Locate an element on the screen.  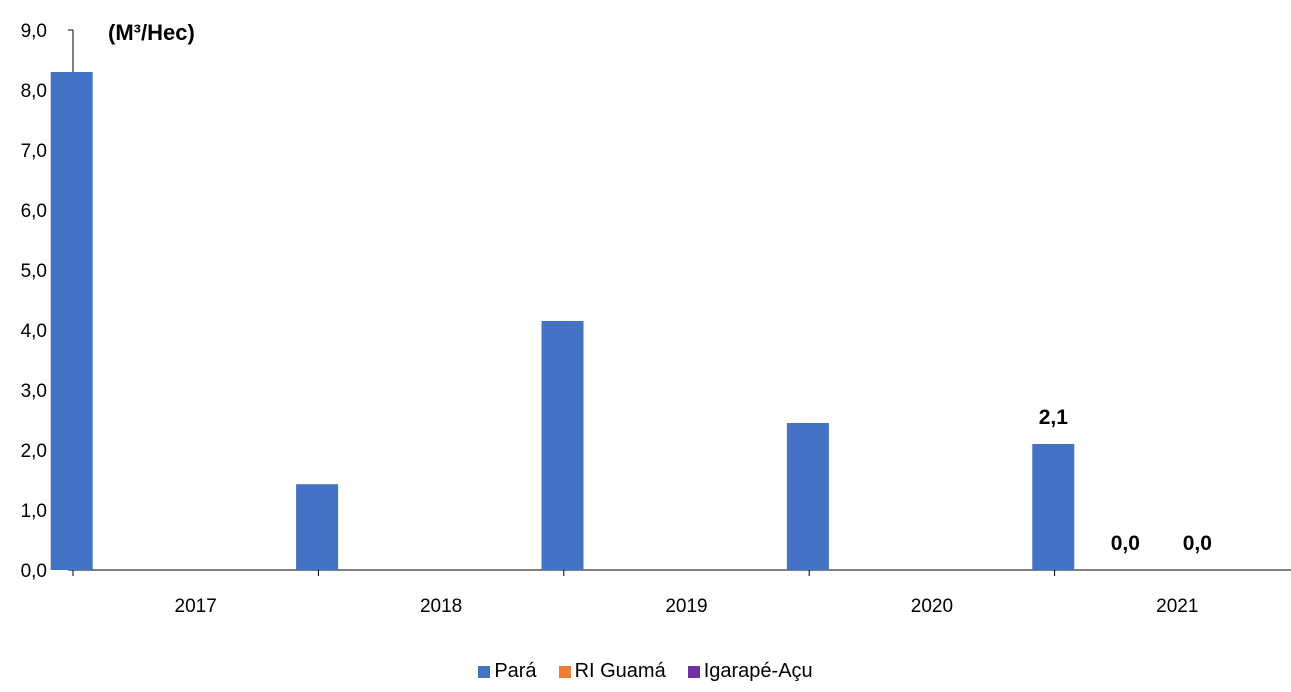
y-tick-label: 7,0 is located at coordinates (34, 151).